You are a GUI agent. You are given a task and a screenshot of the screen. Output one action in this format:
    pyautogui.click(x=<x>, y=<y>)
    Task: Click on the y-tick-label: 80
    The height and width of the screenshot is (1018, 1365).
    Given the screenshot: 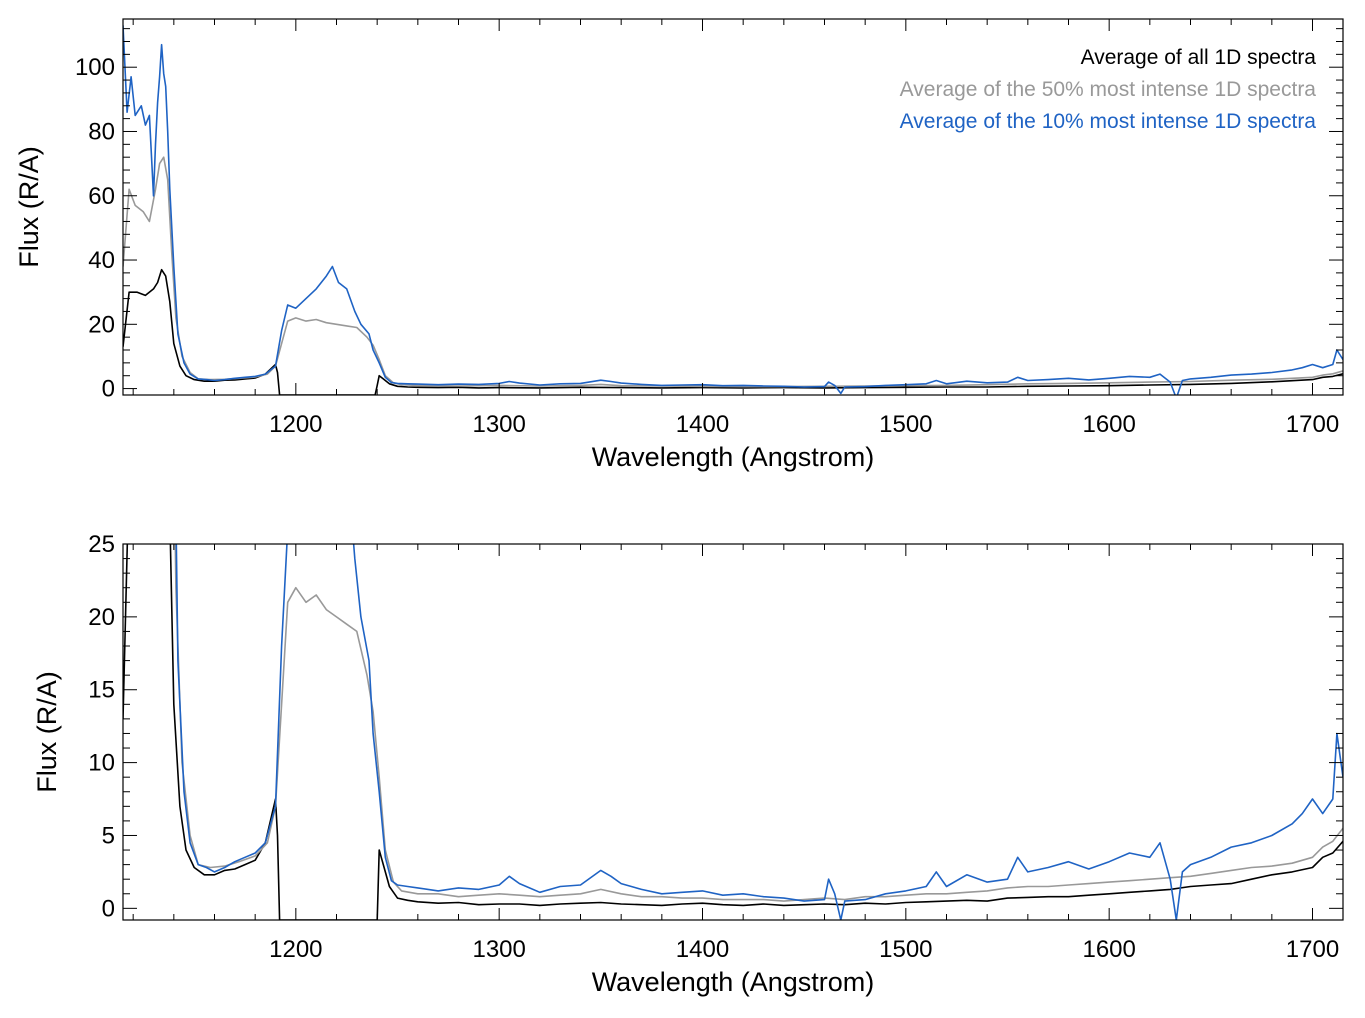 What is the action you would take?
    pyautogui.click(x=101, y=131)
    